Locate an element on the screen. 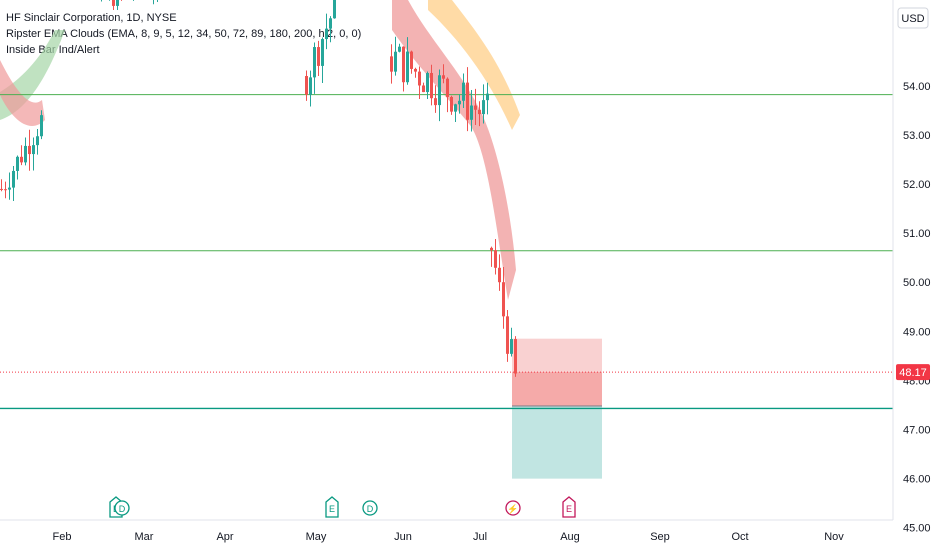 The image size is (932, 550). month-label-feb: Feb is located at coordinates (62, 537).